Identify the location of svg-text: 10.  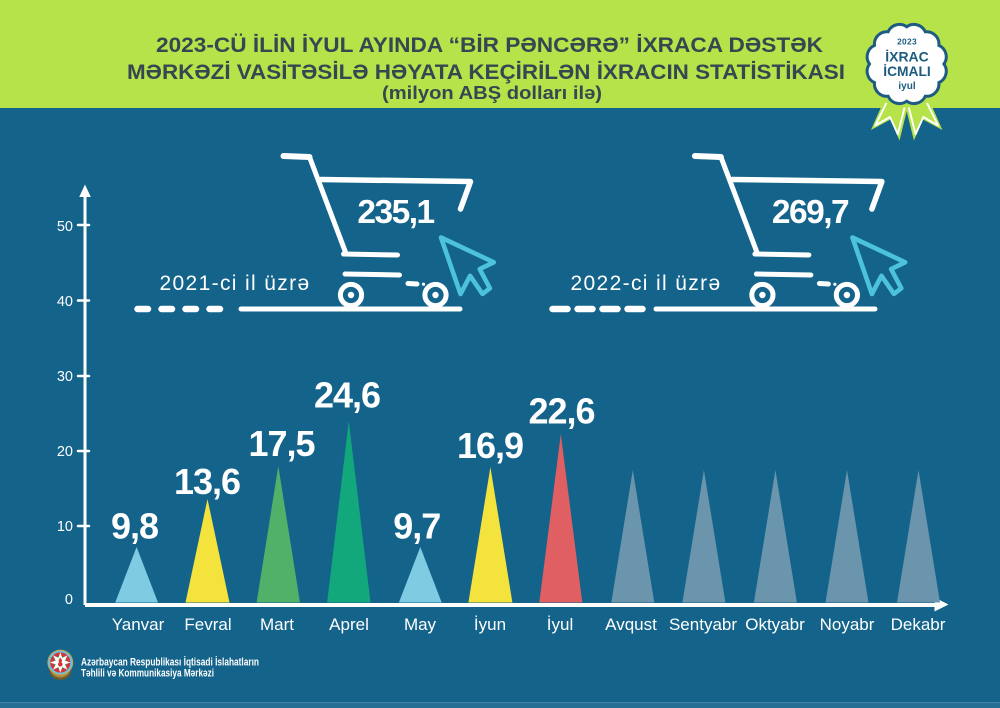
(65, 527).